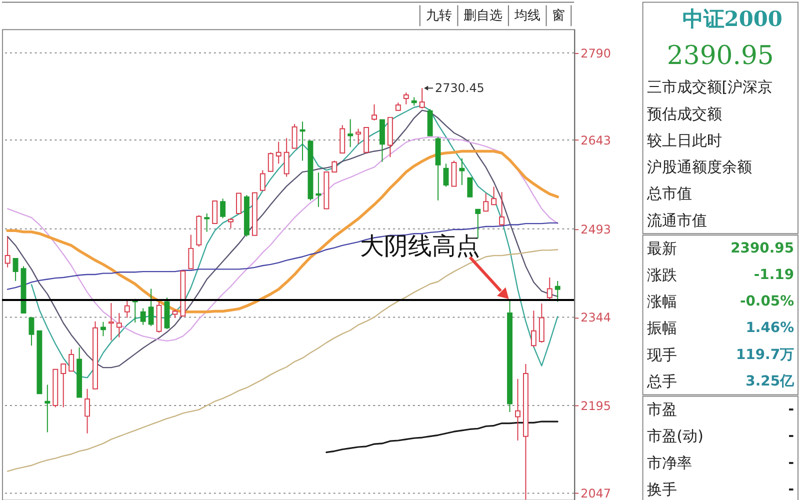 The height and width of the screenshot is (500, 800). Describe the element at coordinates (595, 140) in the screenshot. I see `y-tick-label: 2643` at that location.